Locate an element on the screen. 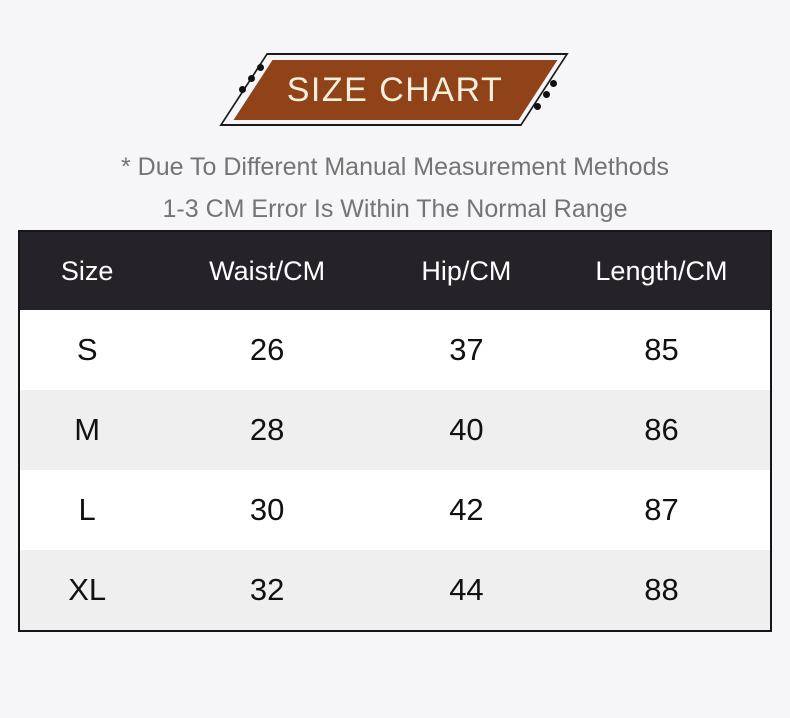 This screenshot has width=790, height=718. cell-hip: 44 is located at coordinates (466, 589).